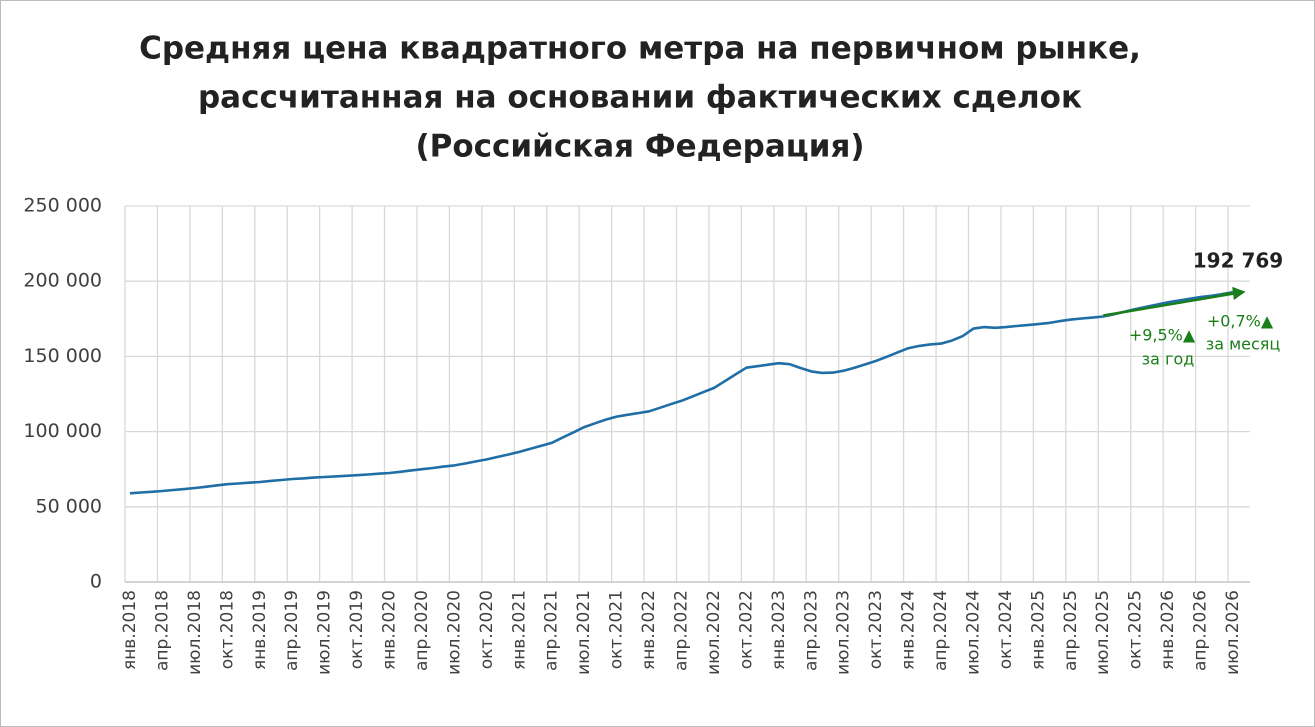 This screenshot has width=1315, height=727. Describe the element at coordinates (62, 431) in the screenshot. I see `y-tick-label: 100 000` at that location.